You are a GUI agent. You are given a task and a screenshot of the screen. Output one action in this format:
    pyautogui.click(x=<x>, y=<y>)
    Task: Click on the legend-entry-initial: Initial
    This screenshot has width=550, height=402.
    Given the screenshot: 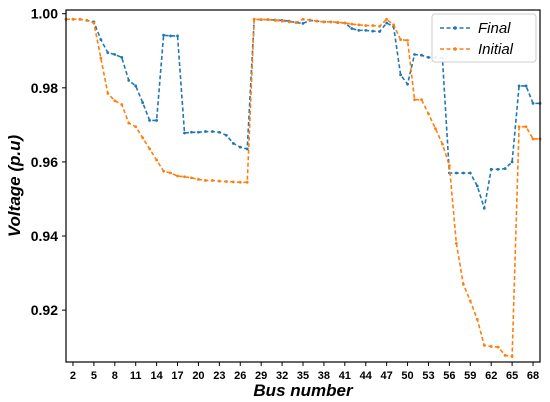 What is the action you would take?
    pyautogui.click(x=477, y=49)
    